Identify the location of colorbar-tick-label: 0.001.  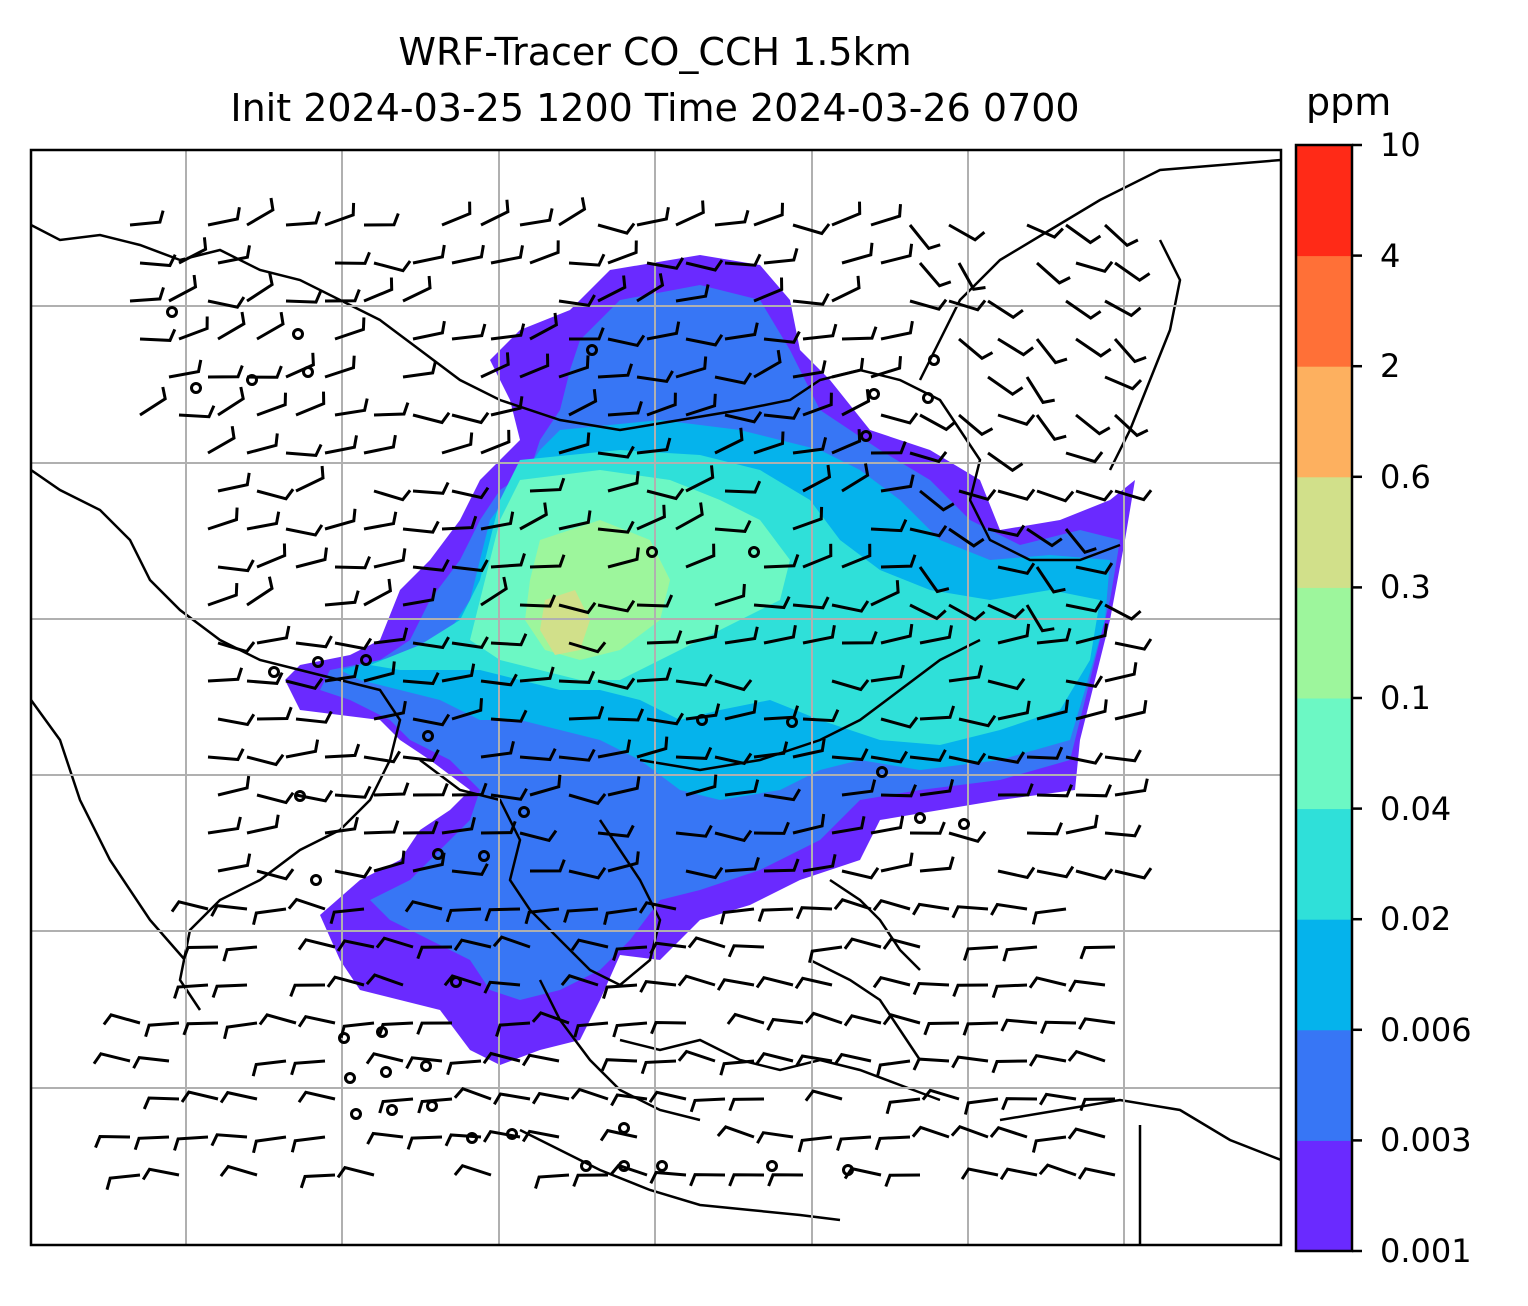
(1426, 1251).